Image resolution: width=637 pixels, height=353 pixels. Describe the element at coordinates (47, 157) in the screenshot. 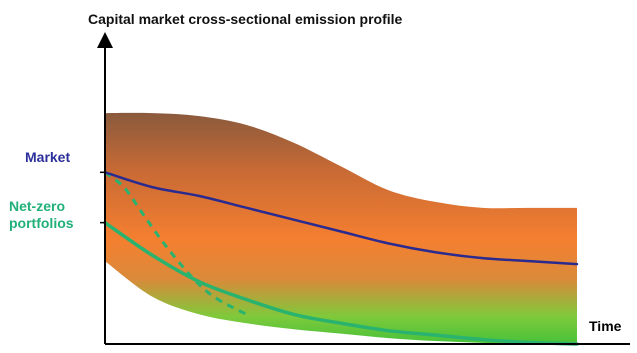

I see `series-label-market: Market` at that location.